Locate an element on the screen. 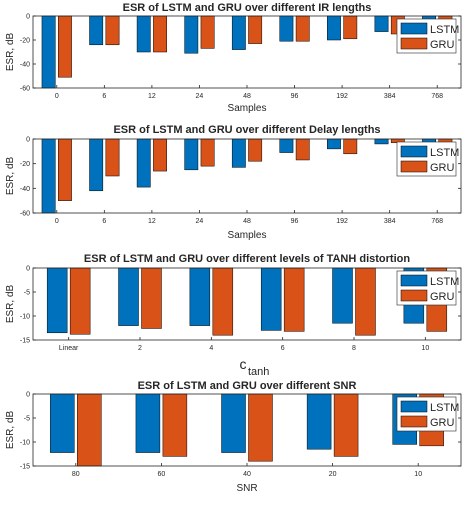 This screenshot has height=507, width=474. x-tick-label: 48 is located at coordinates (247, 221).